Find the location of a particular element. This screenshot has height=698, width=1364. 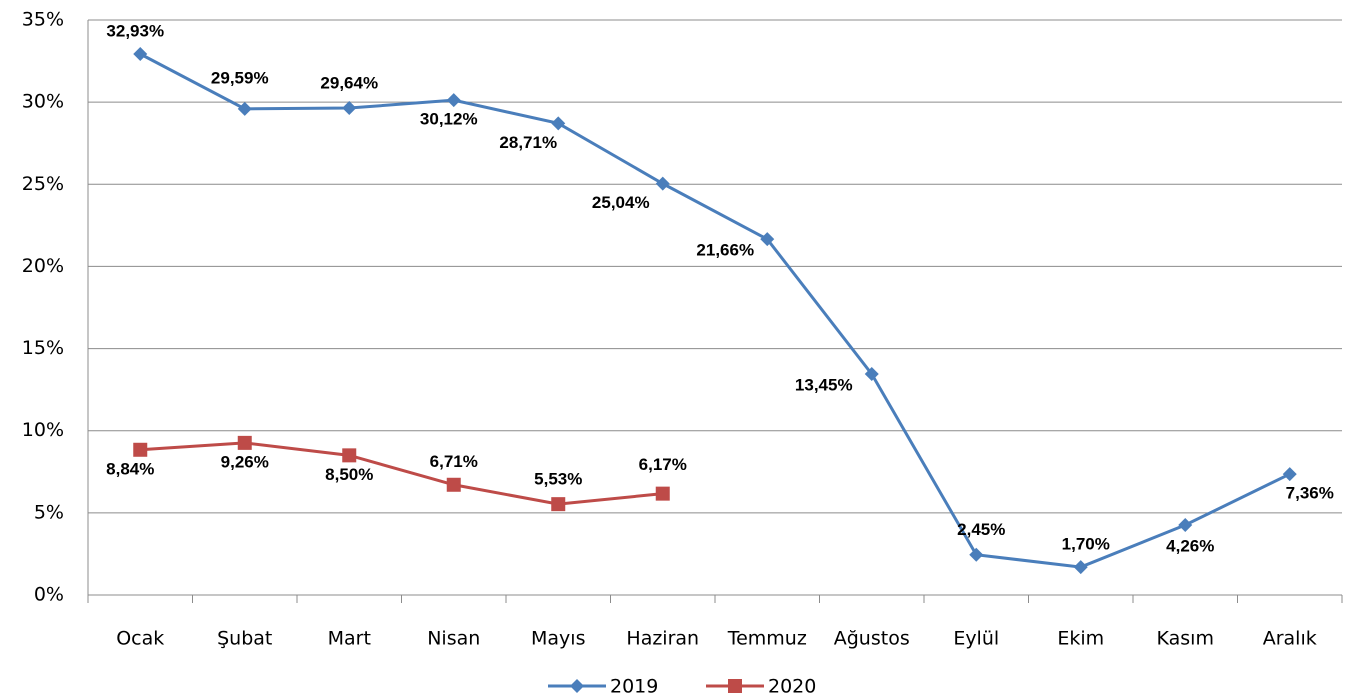

y-tick-label: 25% is located at coordinates (43, 184).